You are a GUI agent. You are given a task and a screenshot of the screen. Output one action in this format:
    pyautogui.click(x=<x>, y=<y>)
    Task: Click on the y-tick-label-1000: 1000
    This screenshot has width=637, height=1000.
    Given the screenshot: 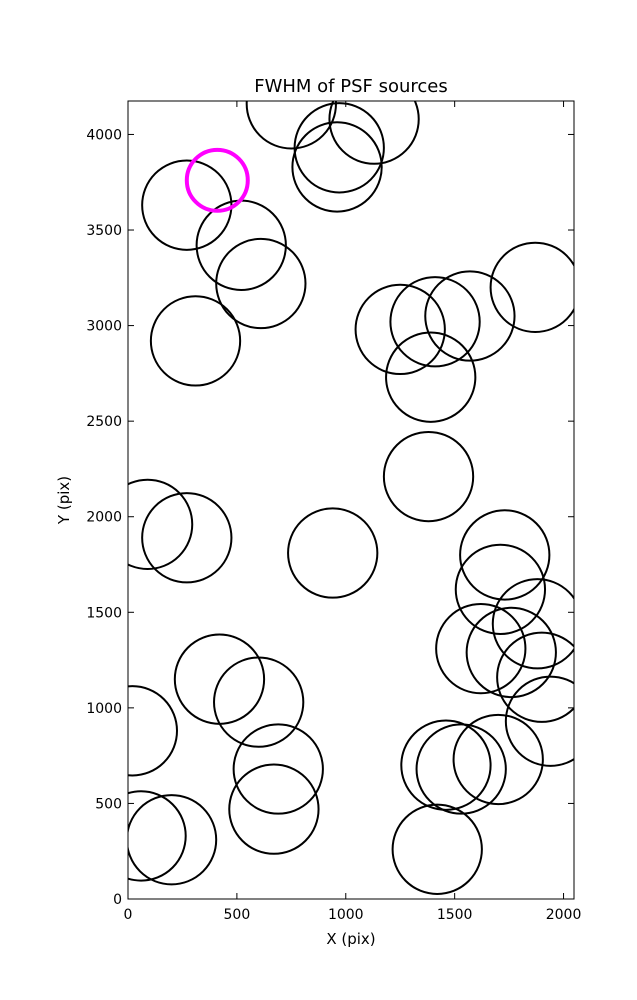 What is the action you would take?
    pyautogui.click(x=104, y=709)
    